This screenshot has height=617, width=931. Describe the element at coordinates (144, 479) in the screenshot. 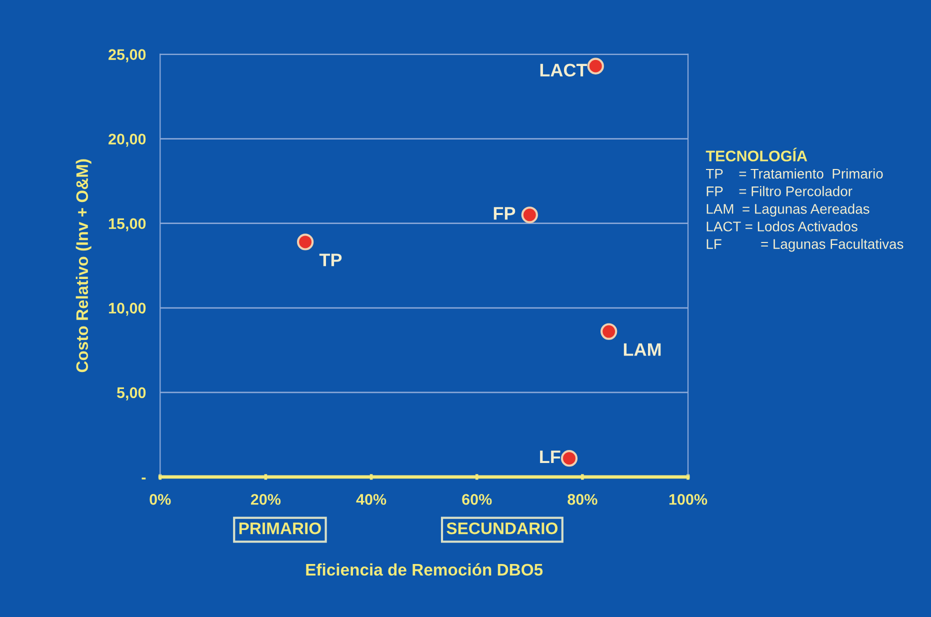

I see `y-tick-label: -` at that location.